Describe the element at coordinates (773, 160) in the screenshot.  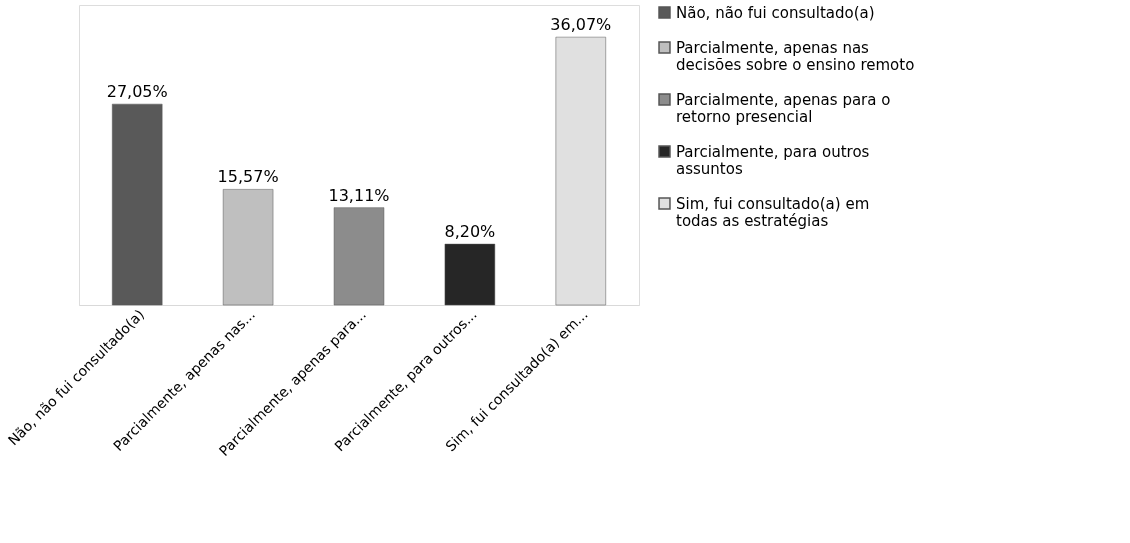
I see `legend-label: Parcialmente, para outros assuntos` at that location.